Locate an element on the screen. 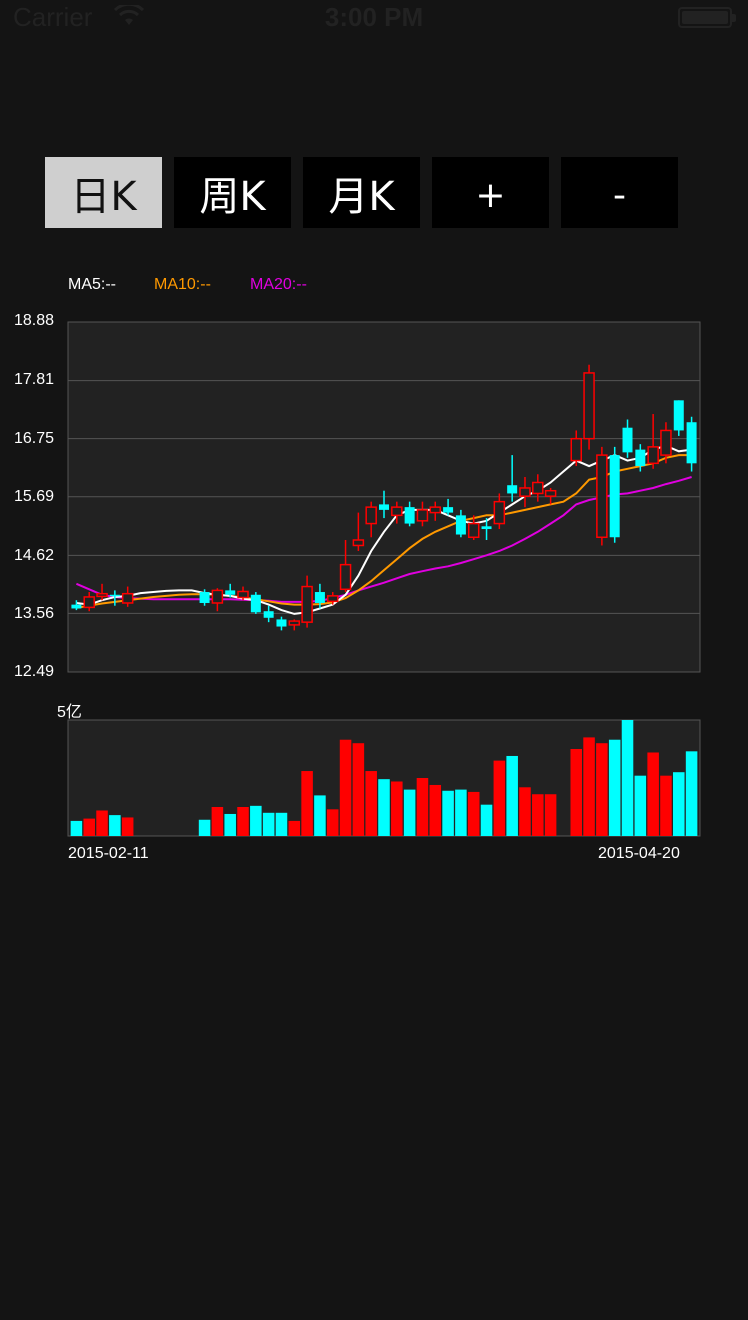 The width and height of the screenshot is (748, 1320). status-time: 3:00 PM is located at coordinates (374, 17).